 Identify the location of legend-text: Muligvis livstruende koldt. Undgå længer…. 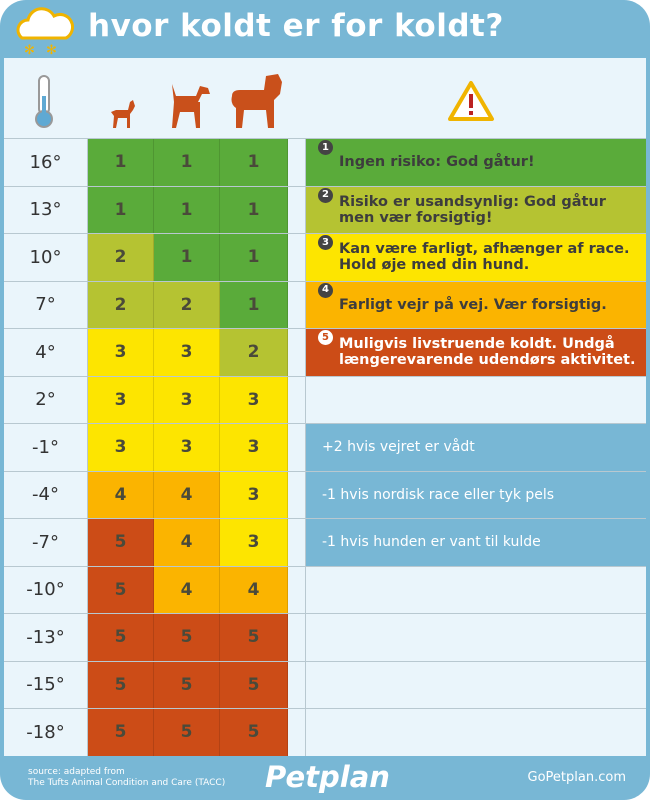
(487, 352).